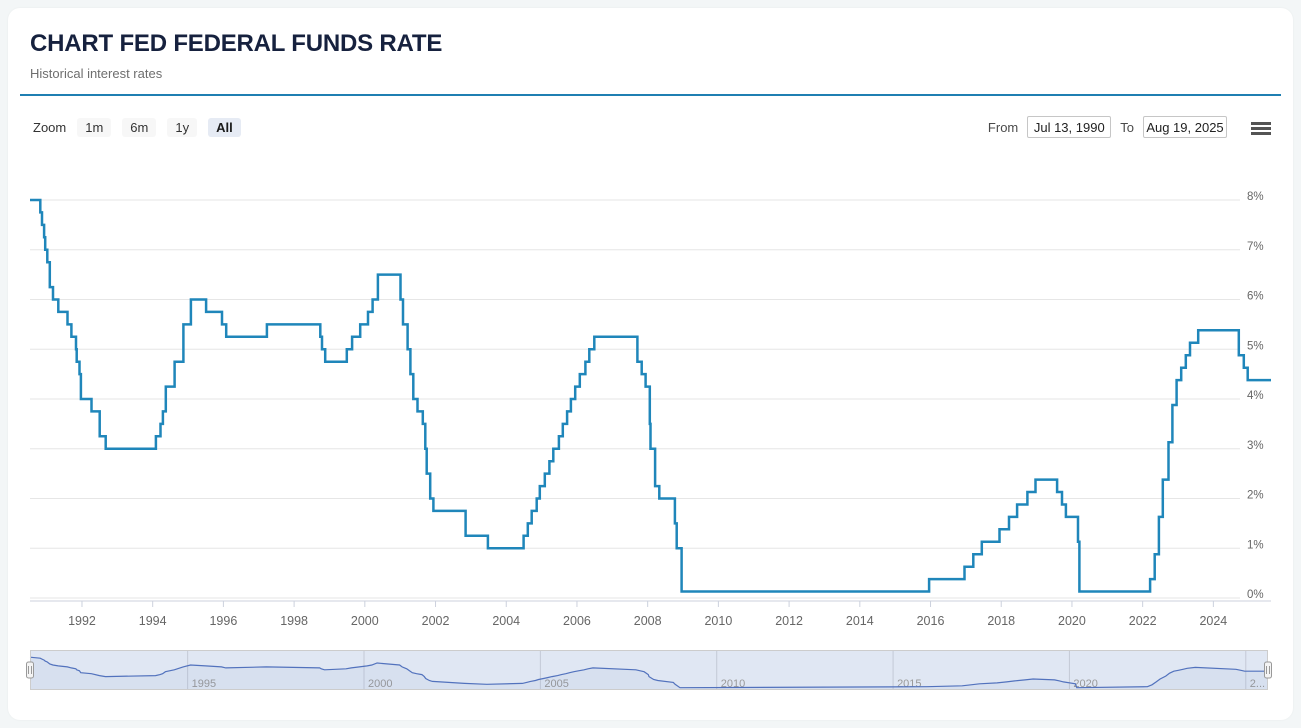  I want to click on x-axis-label: 1992, so click(82, 621).